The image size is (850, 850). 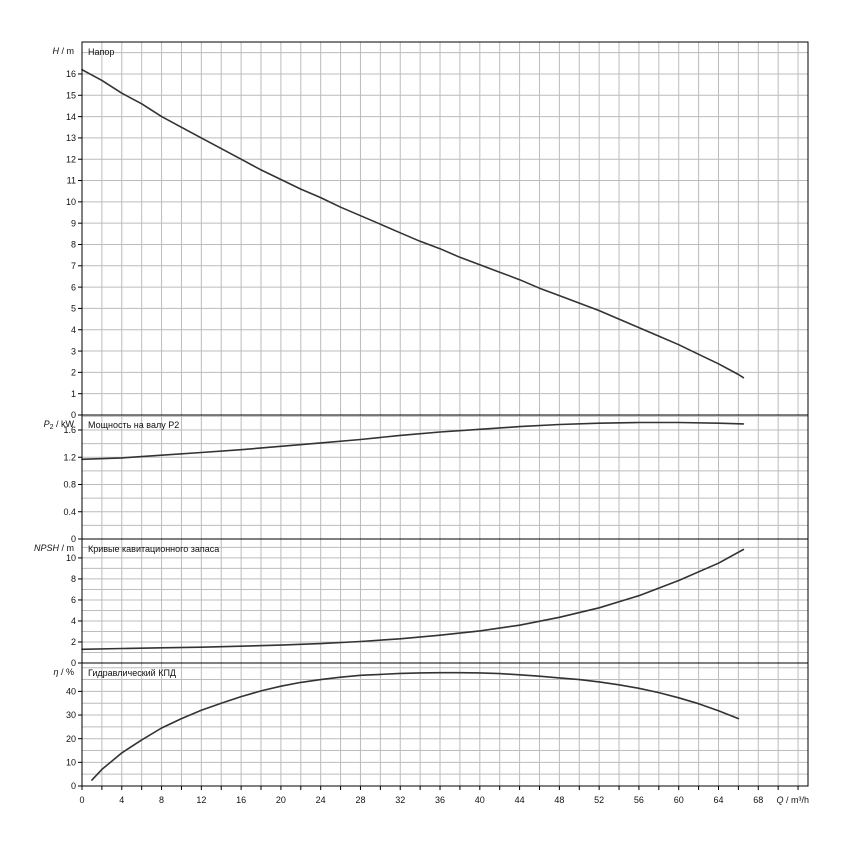 What do you see at coordinates (69, 457) in the screenshot?
I see `y-tick-label: 1.2` at bounding box center [69, 457].